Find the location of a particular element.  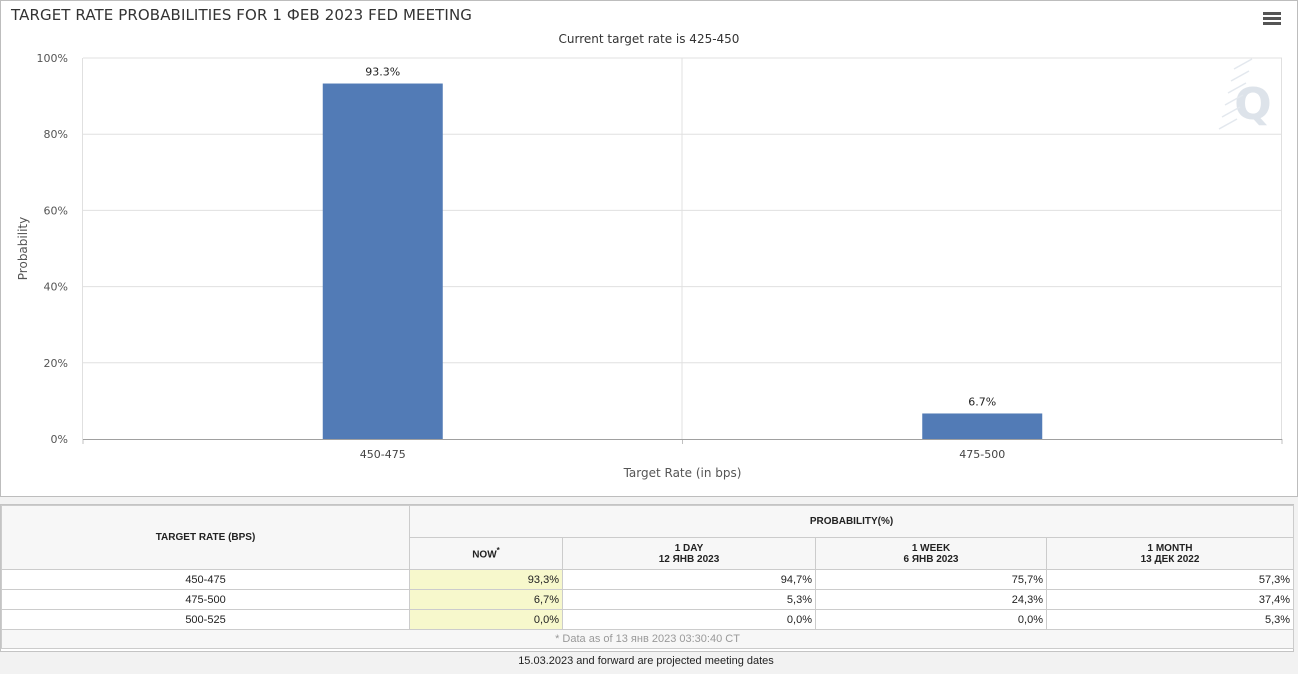

data-timestamp-footnote: * Data as of 13 янв 2023 03:30:40 CT is located at coordinates (647, 639).